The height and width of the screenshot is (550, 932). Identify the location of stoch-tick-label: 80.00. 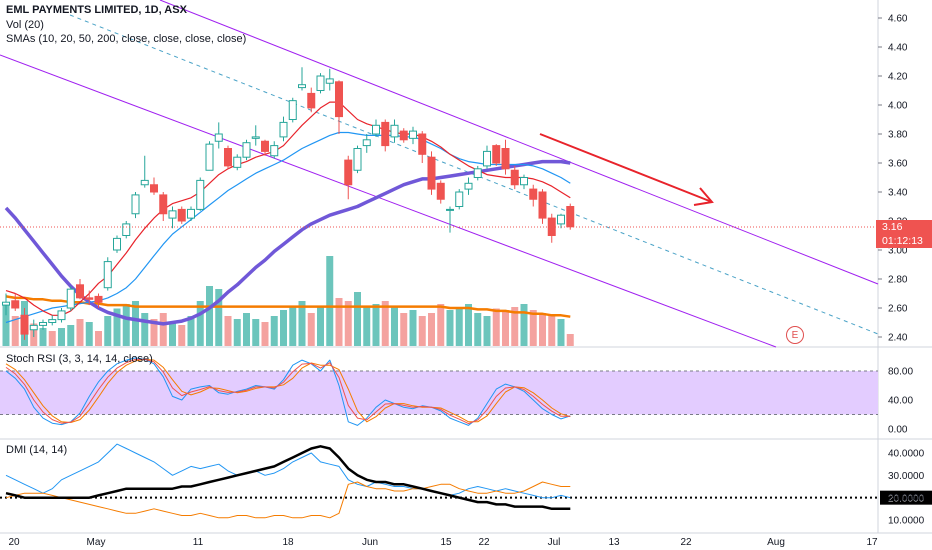
(900, 372).